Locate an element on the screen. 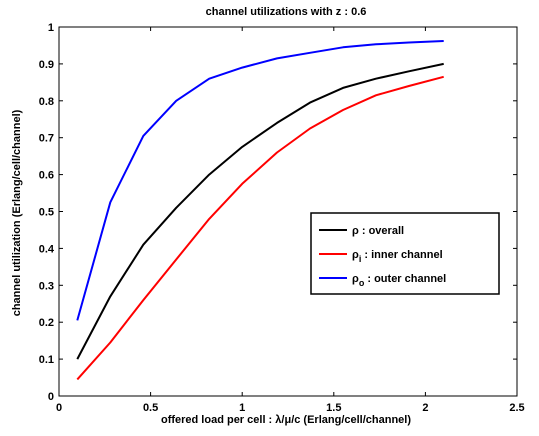 The height and width of the screenshot is (436, 539). y-tick-label: 0.4 is located at coordinates (47, 249).